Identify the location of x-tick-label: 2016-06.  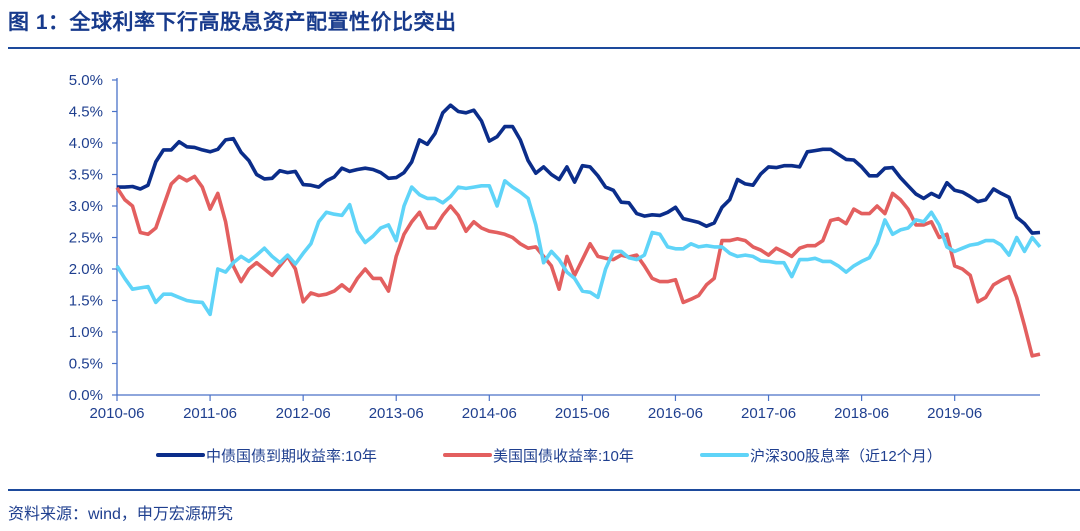
(675, 413).